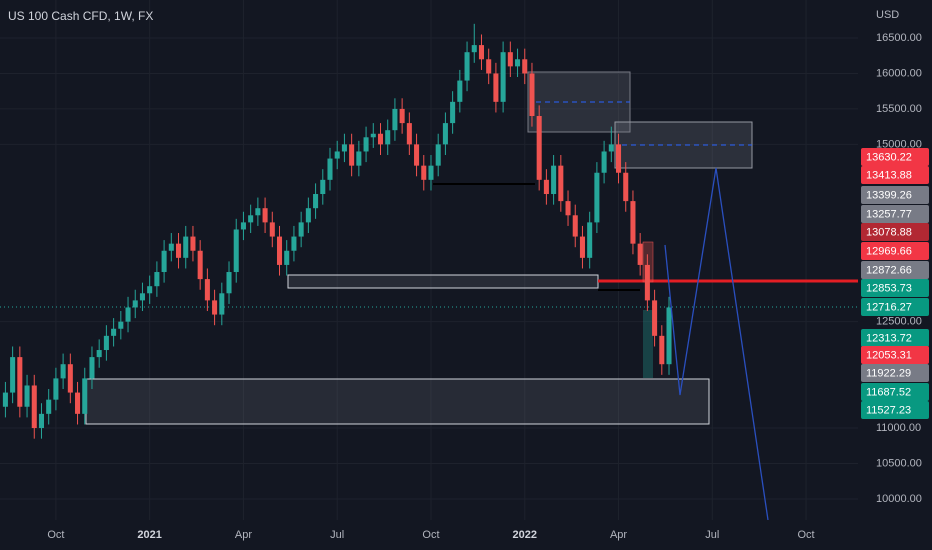 The height and width of the screenshot is (550, 932). What do you see at coordinates (888, 392) in the screenshot?
I see `price-tag-label: 11687.52` at bounding box center [888, 392].